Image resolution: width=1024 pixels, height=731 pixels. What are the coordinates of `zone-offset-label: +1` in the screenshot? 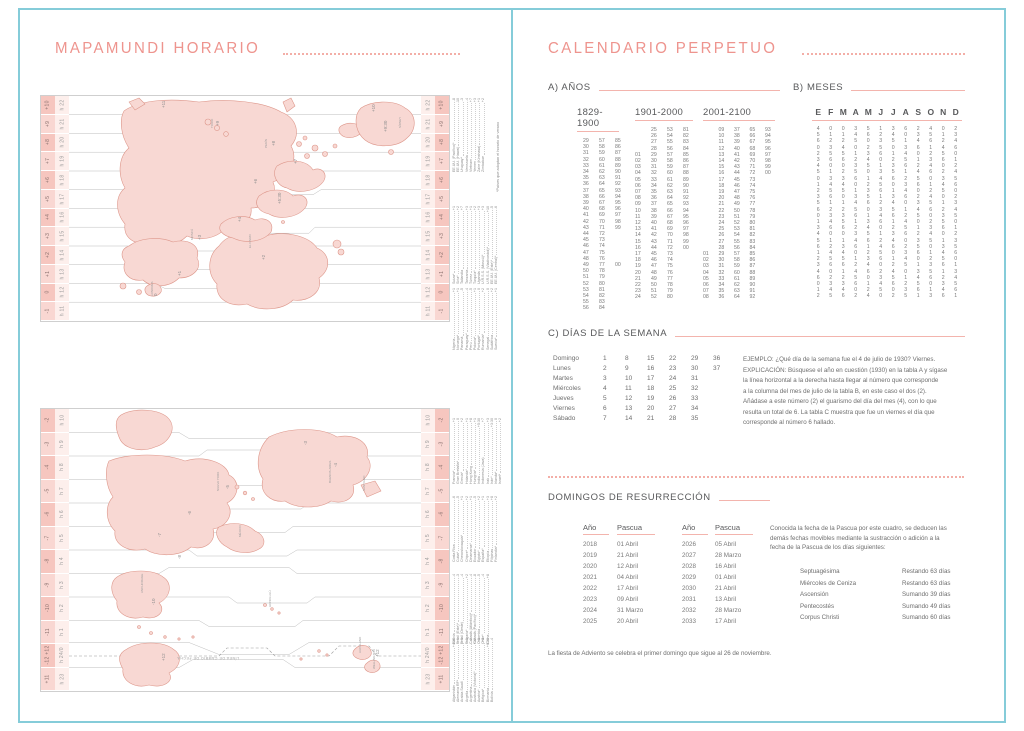 It's located at (179, 273).